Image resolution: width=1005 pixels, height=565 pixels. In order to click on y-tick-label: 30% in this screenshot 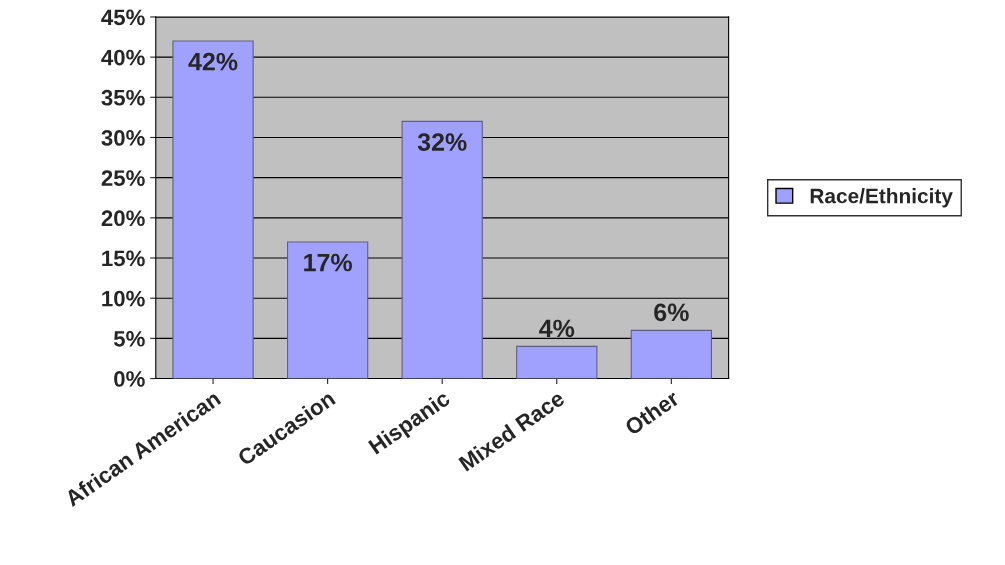, I will do `click(123, 138)`.